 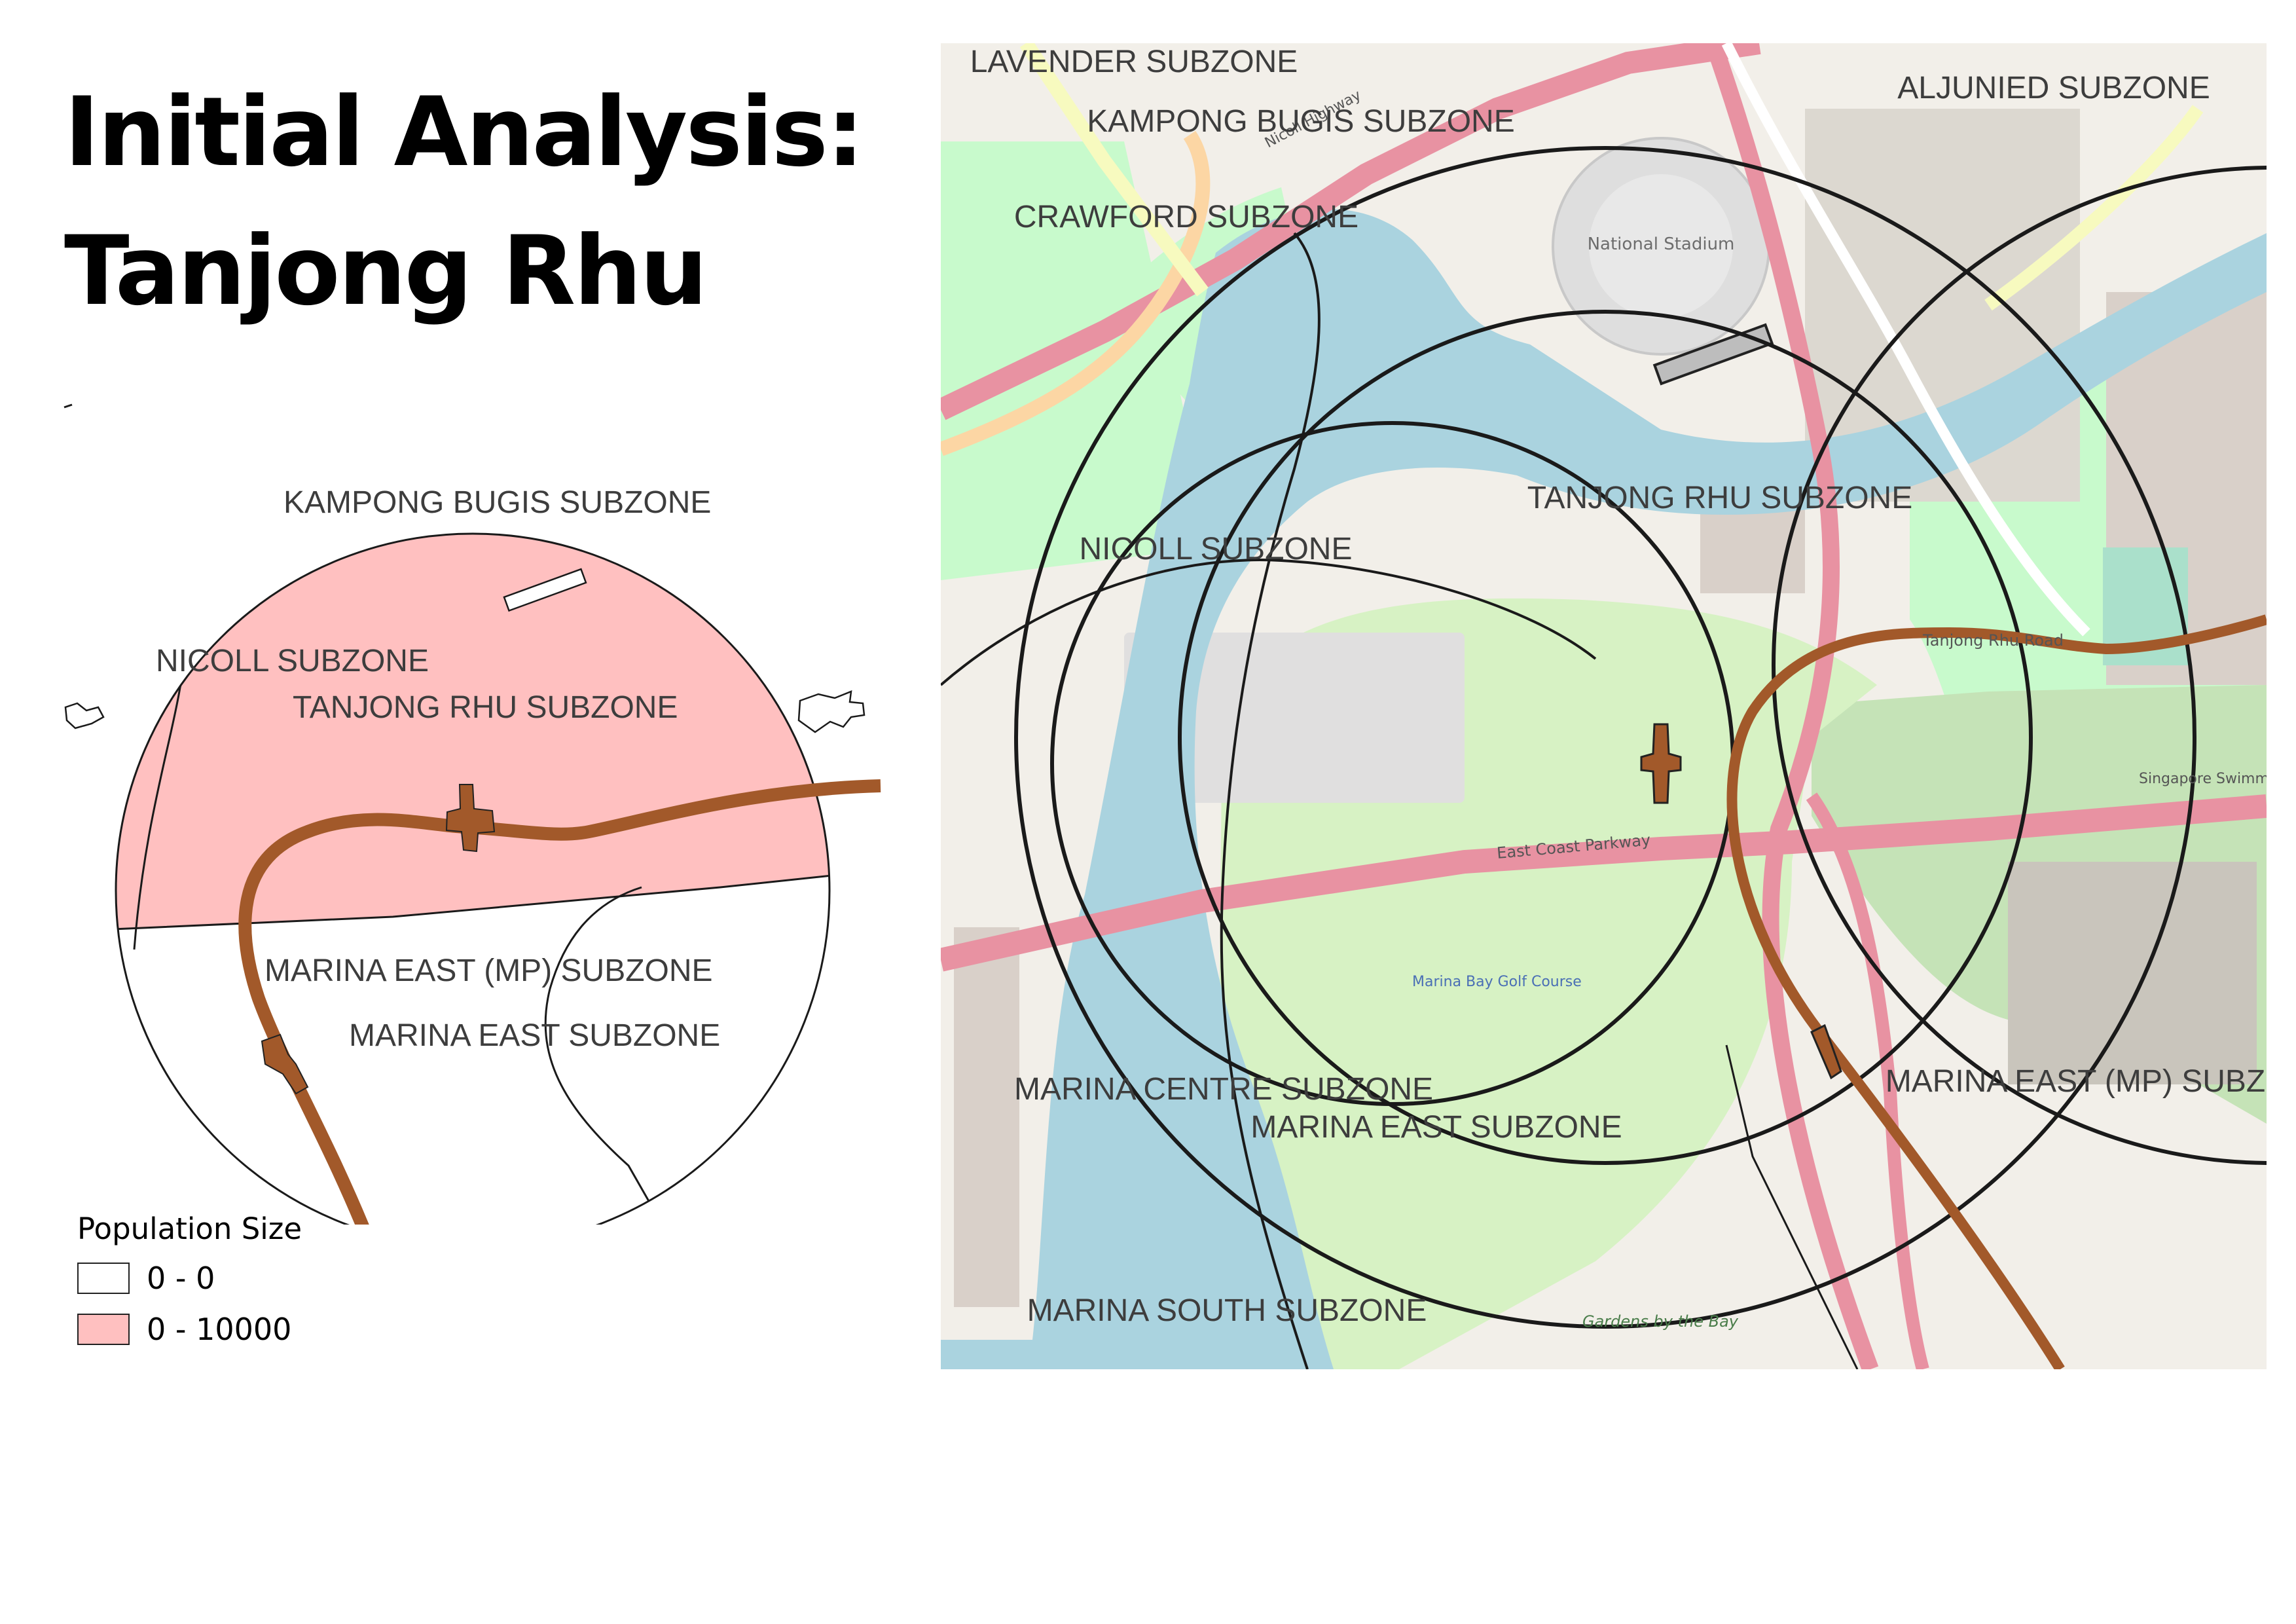 I want to click on map-label: Marina Bay Golf Course, so click(x=1497, y=982).